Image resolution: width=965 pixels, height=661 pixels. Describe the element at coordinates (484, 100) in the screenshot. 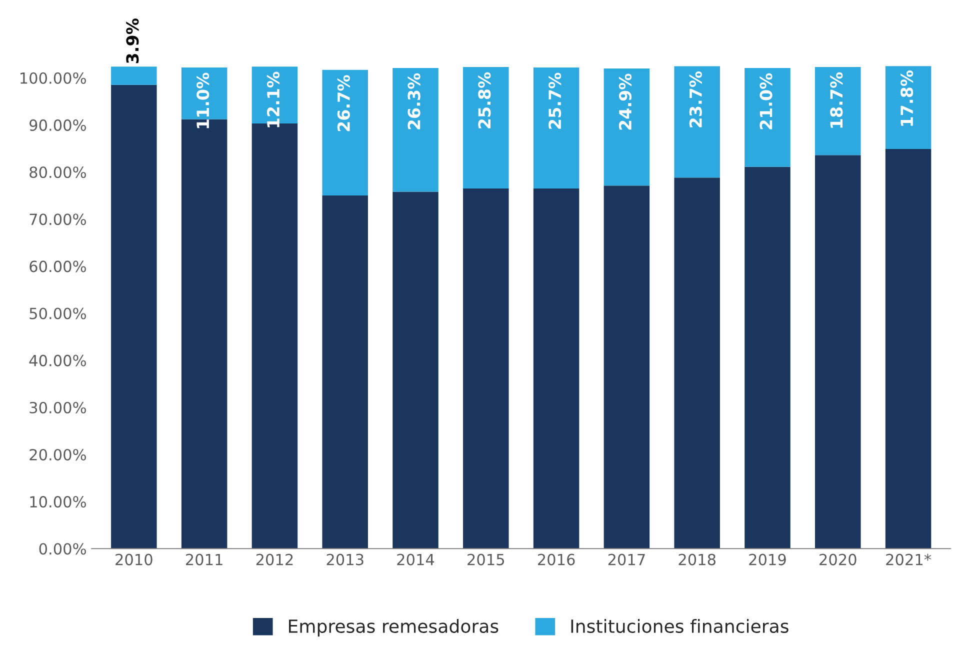

I see `data-label: 25.8%` at that location.